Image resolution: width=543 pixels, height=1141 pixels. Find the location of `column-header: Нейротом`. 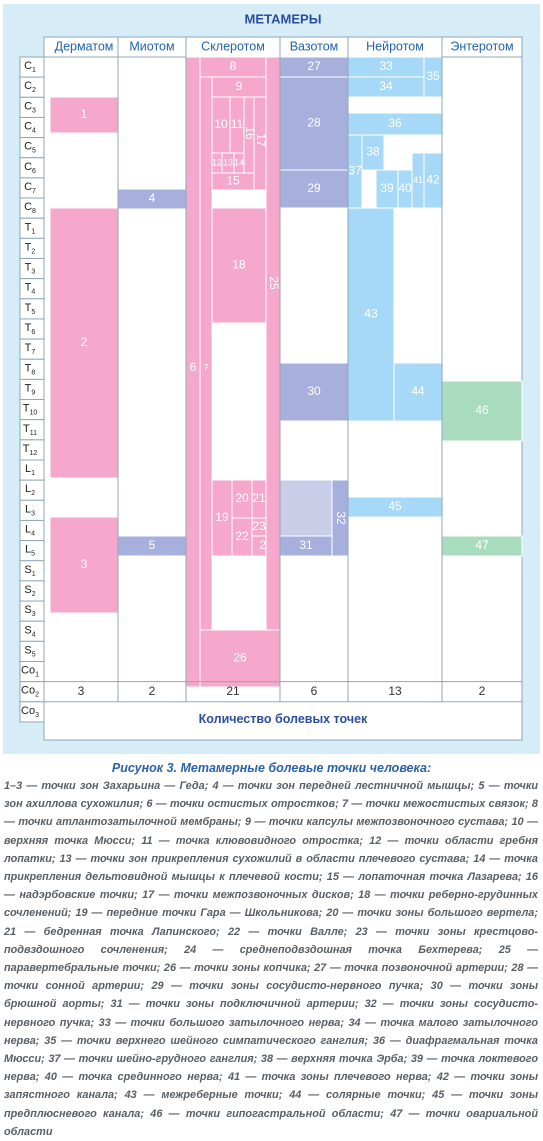

column-header: Нейротом is located at coordinates (395, 46).